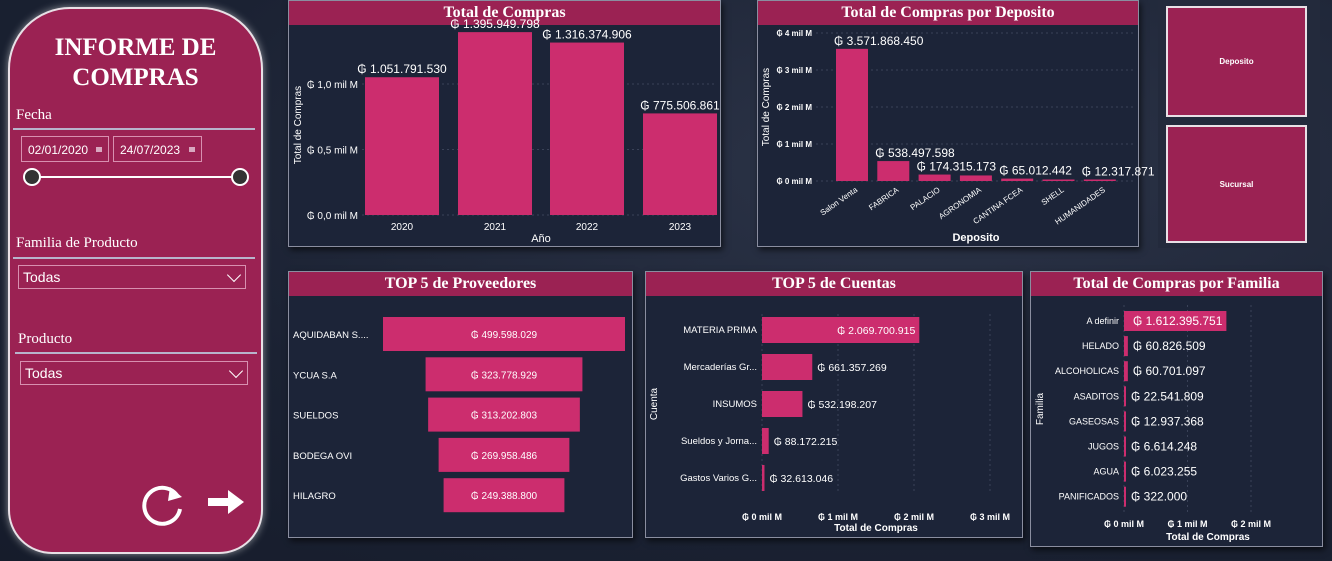 The image size is (1332, 561). I want to click on data-label: ₲ 12.937.368, so click(1167, 421).